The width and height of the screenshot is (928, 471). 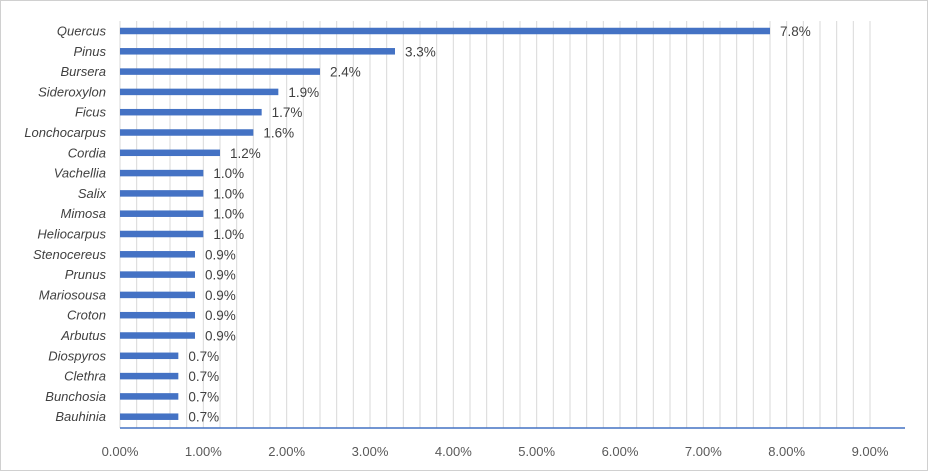 What do you see at coordinates (620, 451) in the screenshot?
I see `x-tick-label: 6.00%` at bounding box center [620, 451].